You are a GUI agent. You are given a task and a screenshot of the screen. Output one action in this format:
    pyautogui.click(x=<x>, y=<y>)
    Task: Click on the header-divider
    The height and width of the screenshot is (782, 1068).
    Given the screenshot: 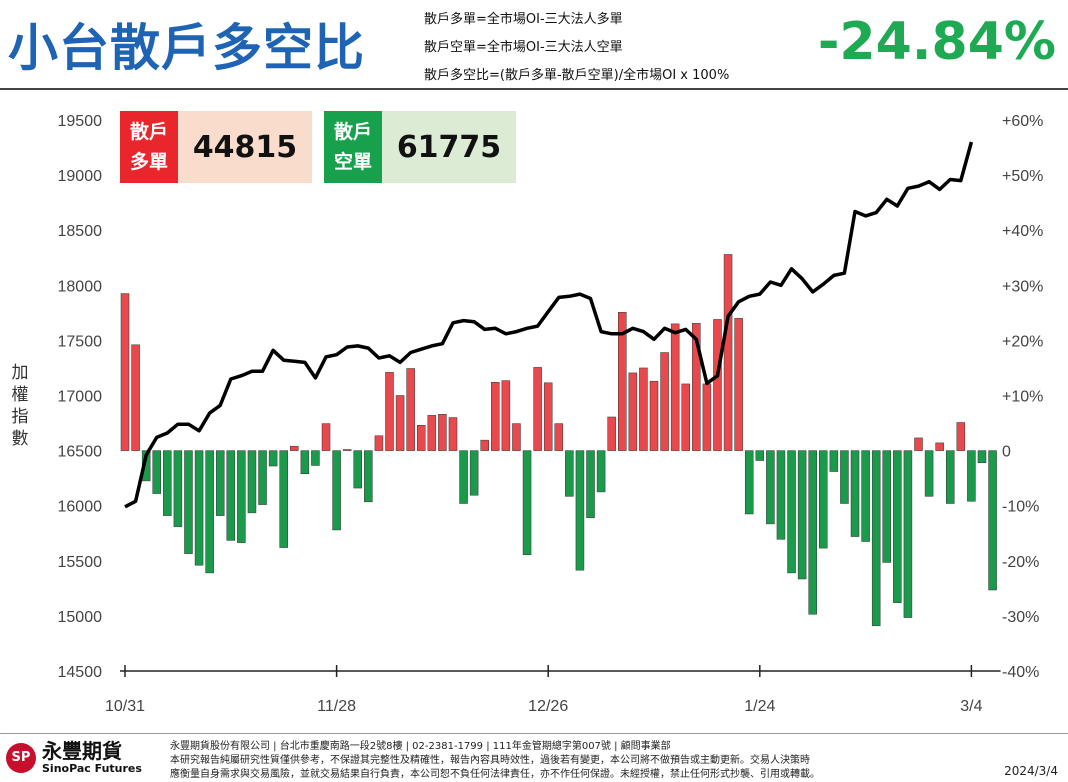 What is the action you would take?
    pyautogui.click(x=534, y=89)
    